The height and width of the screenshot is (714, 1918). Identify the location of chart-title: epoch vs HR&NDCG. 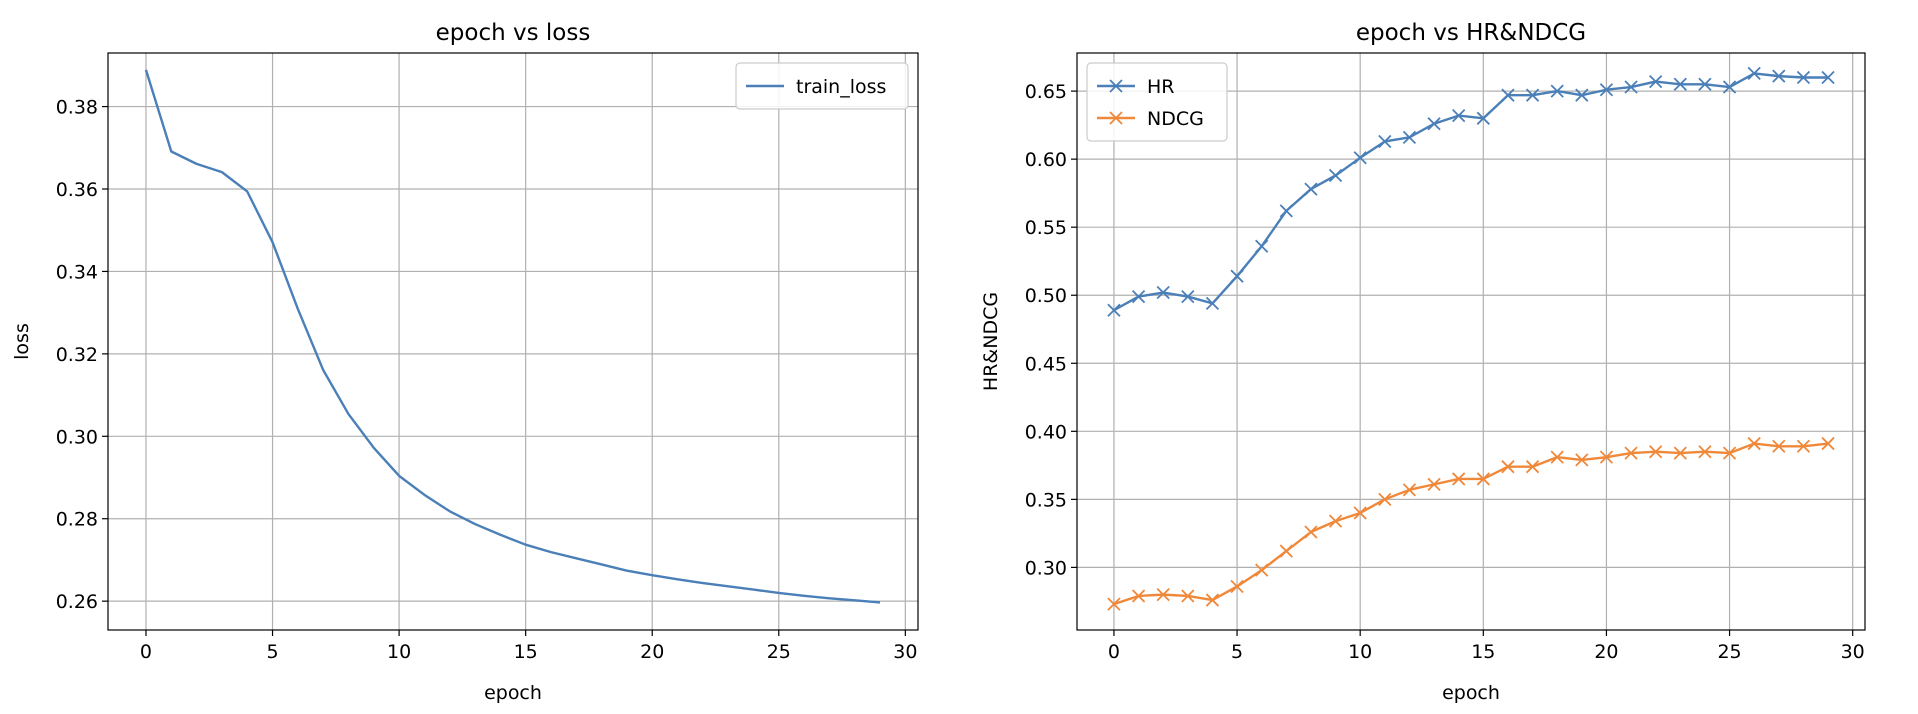
(1471, 33).